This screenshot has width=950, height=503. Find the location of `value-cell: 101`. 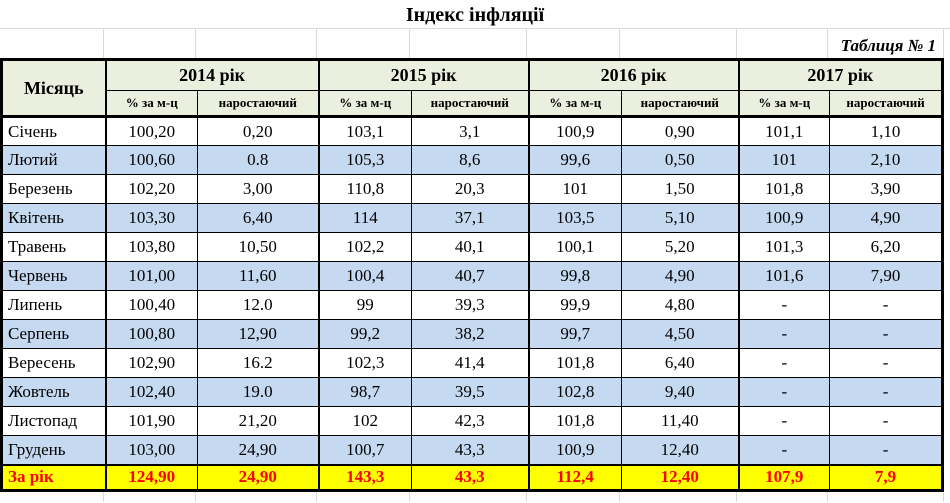

value-cell: 101 is located at coordinates (575, 189).